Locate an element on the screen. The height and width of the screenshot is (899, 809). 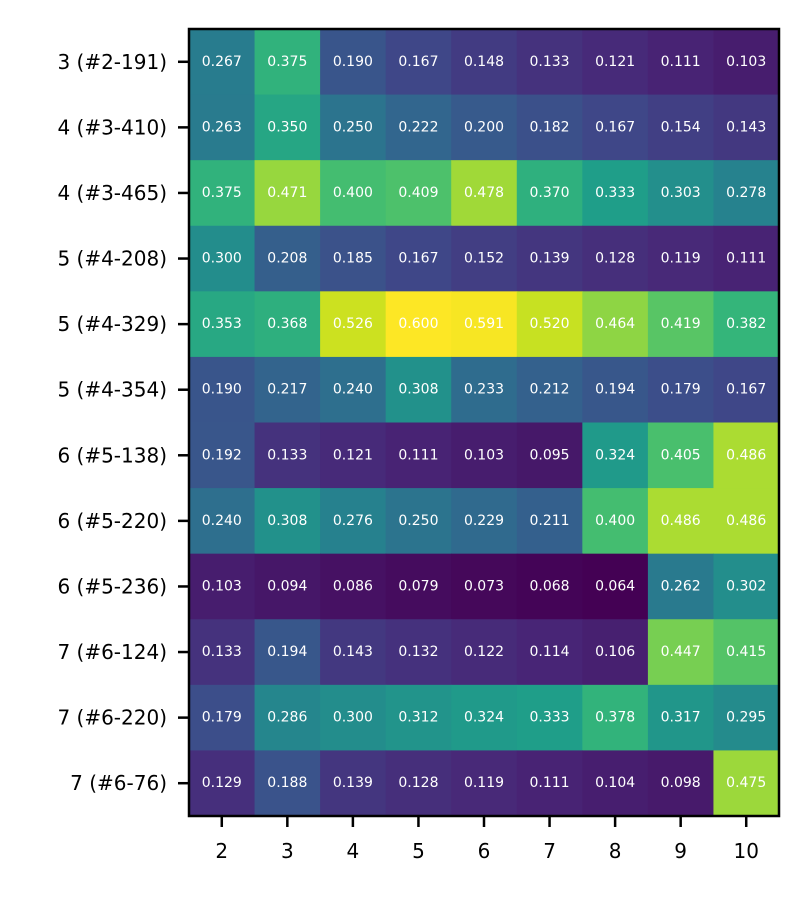
y-tick-label: 6 (#5-236) is located at coordinates (112, 586).